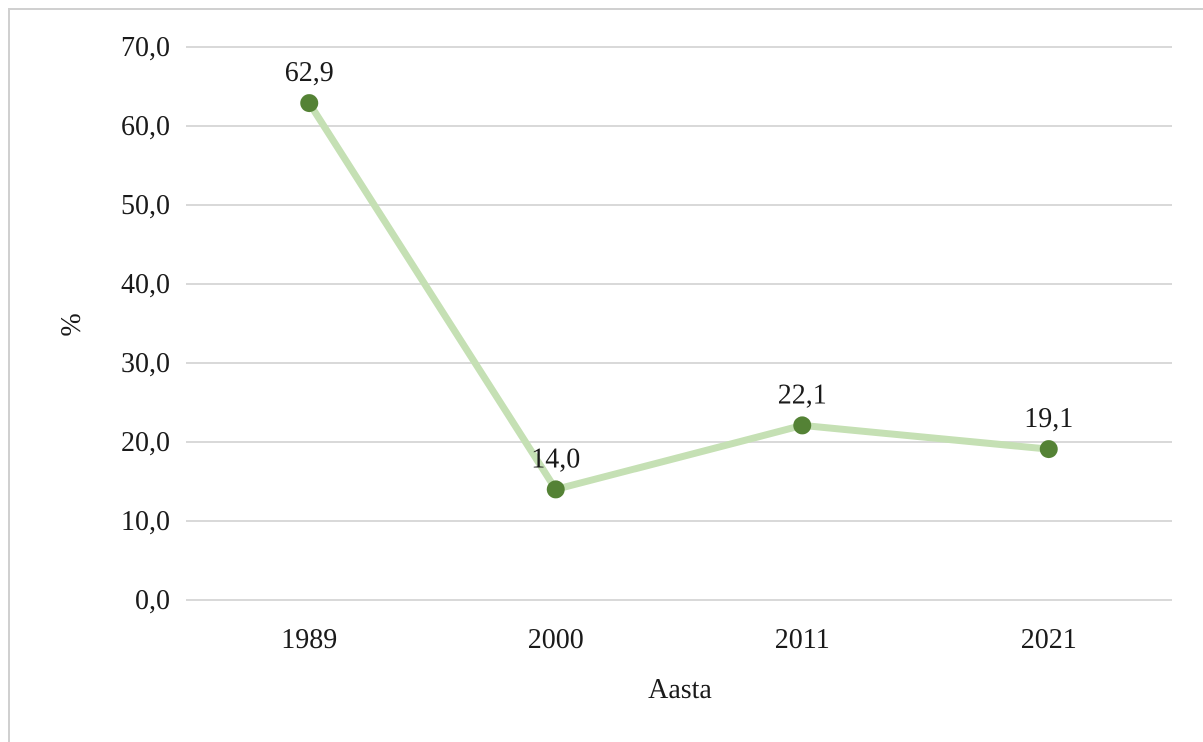  Describe the element at coordinates (555, 458) in the screenshot. I see `data-label: 14,0` at that location.